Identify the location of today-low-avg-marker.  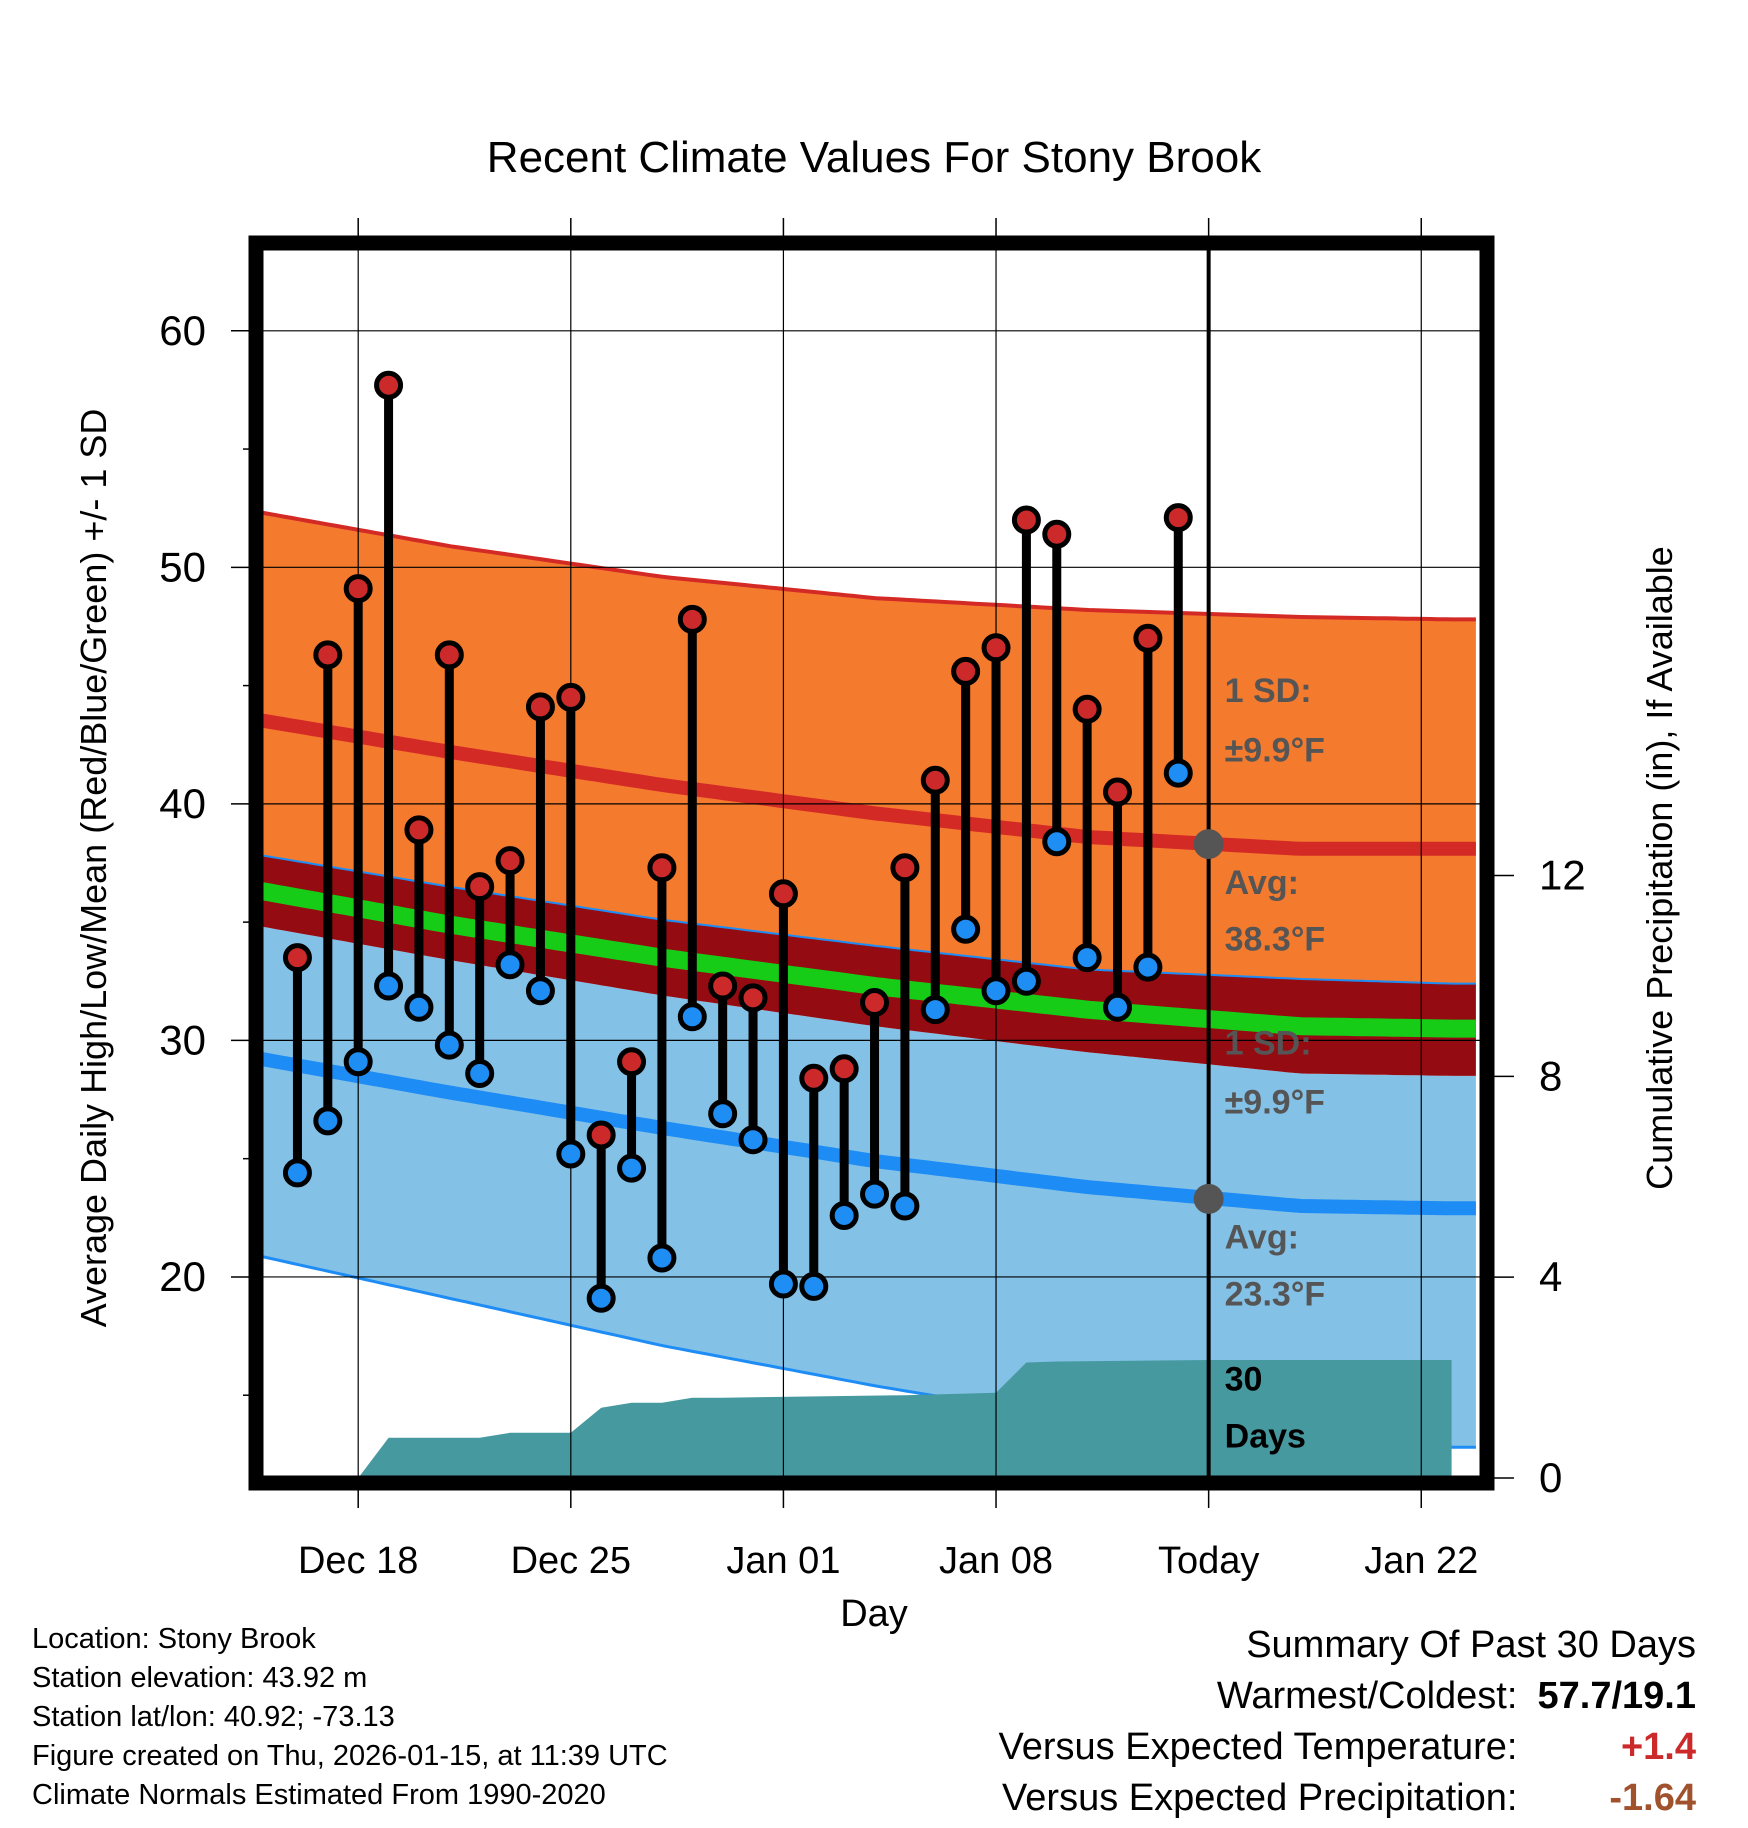
(1208, 1198).